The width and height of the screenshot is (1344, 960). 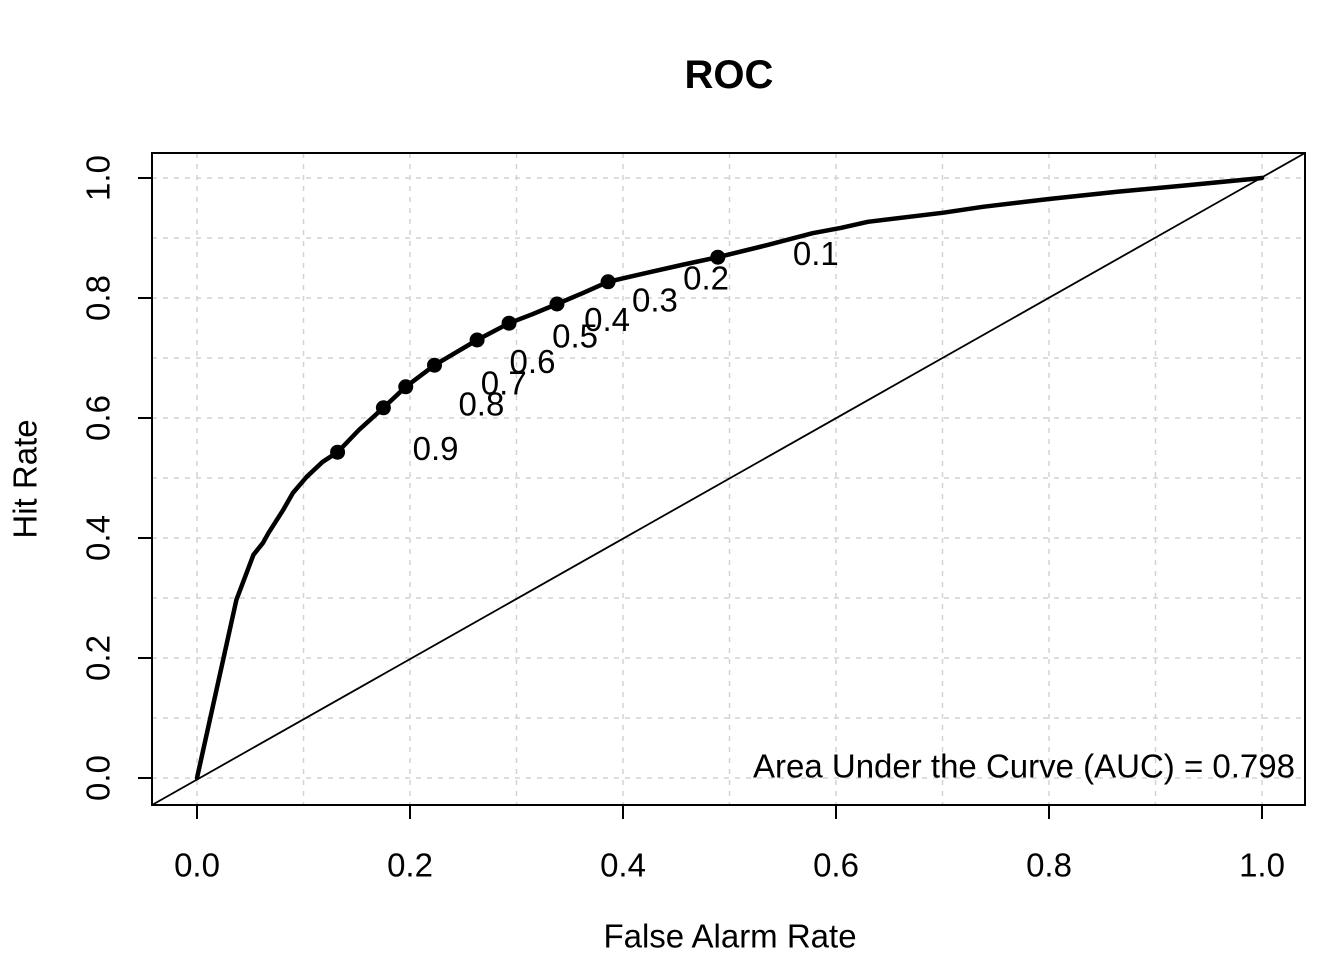 What do you see at coordinates (729, 936) in the screenshot?
I see `x-axis-title: False Alarm Rate` at bounding box center [729, 936].